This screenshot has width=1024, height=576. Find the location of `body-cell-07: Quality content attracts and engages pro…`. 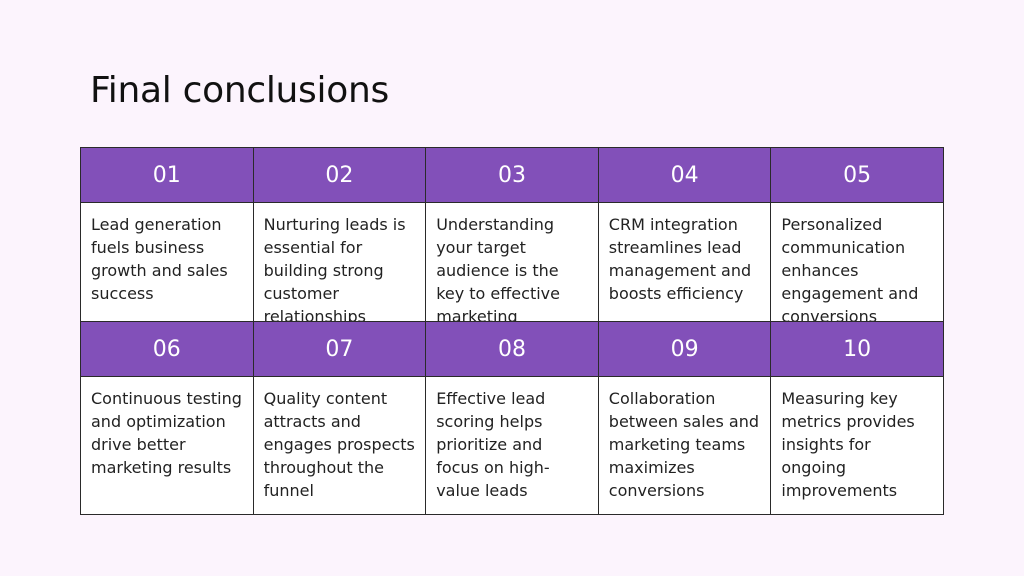

body-cell-07: Quality content attracts and engages pro… is located at coordinates (339, 446).